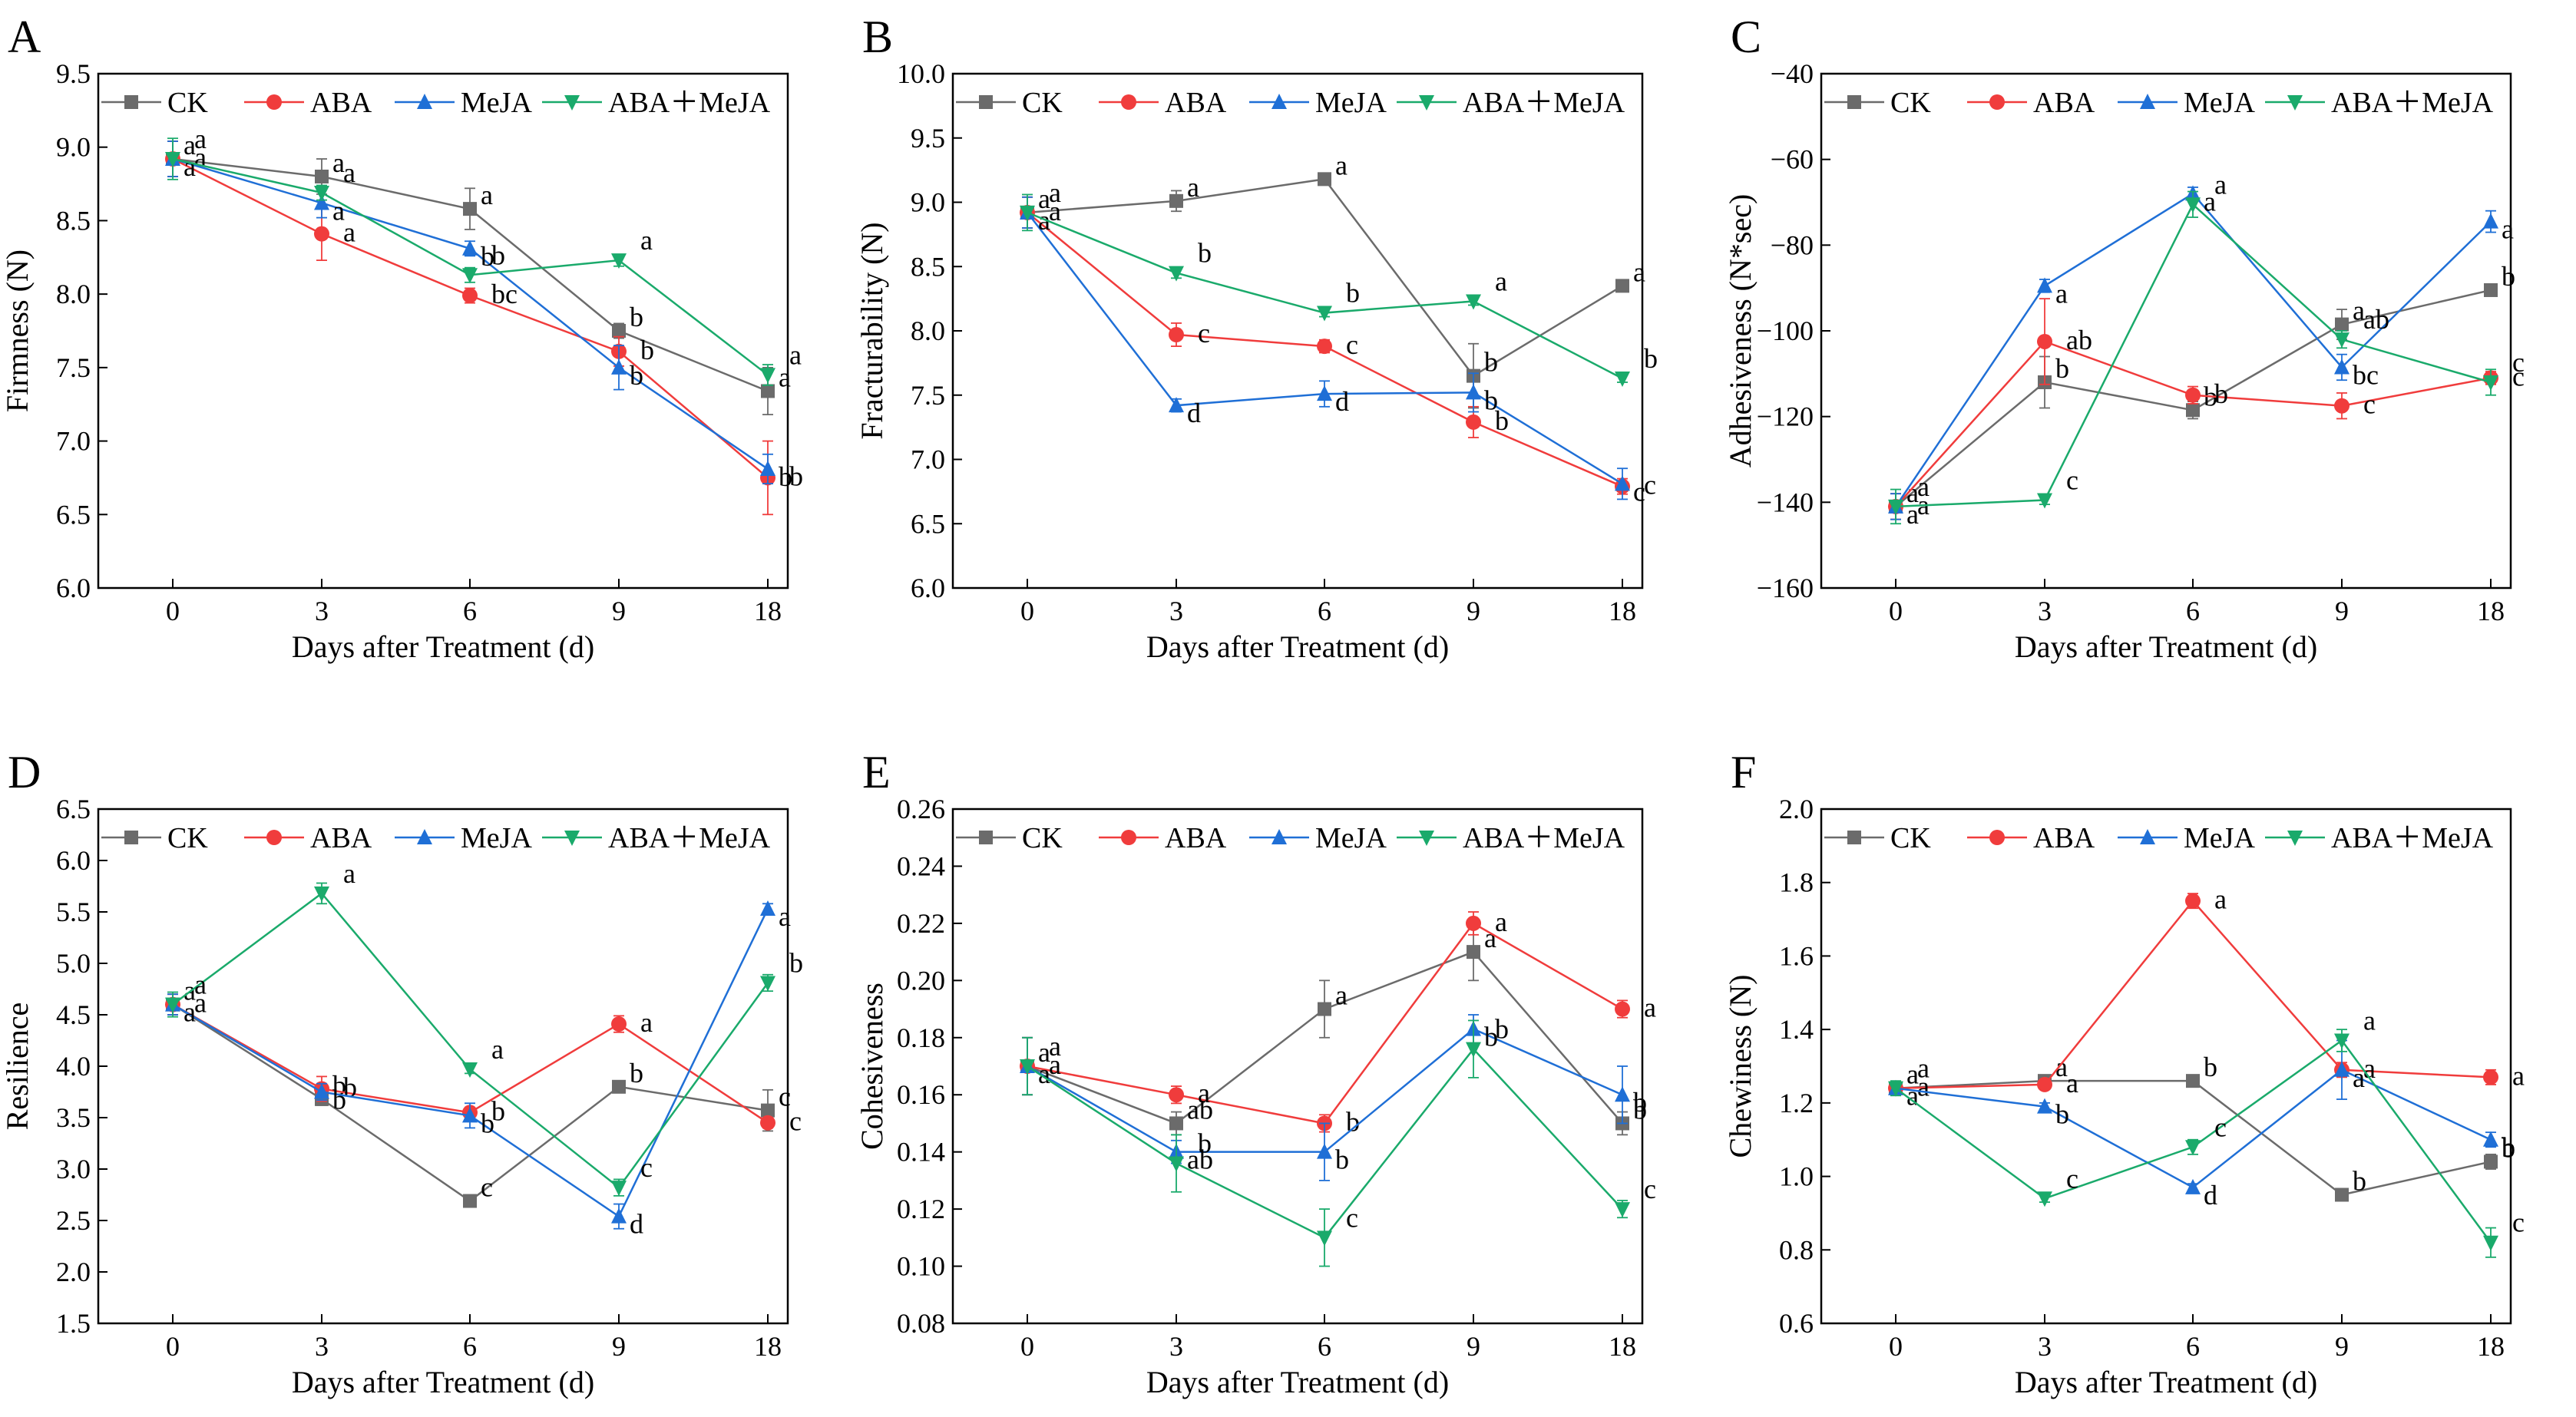 The height and width of the screenshot is (1417, 2576). What do you see at coordinates (1910, 103) in the screenshot?
I see `legend-label-ck: CK` at bounding box center [1910, 103].